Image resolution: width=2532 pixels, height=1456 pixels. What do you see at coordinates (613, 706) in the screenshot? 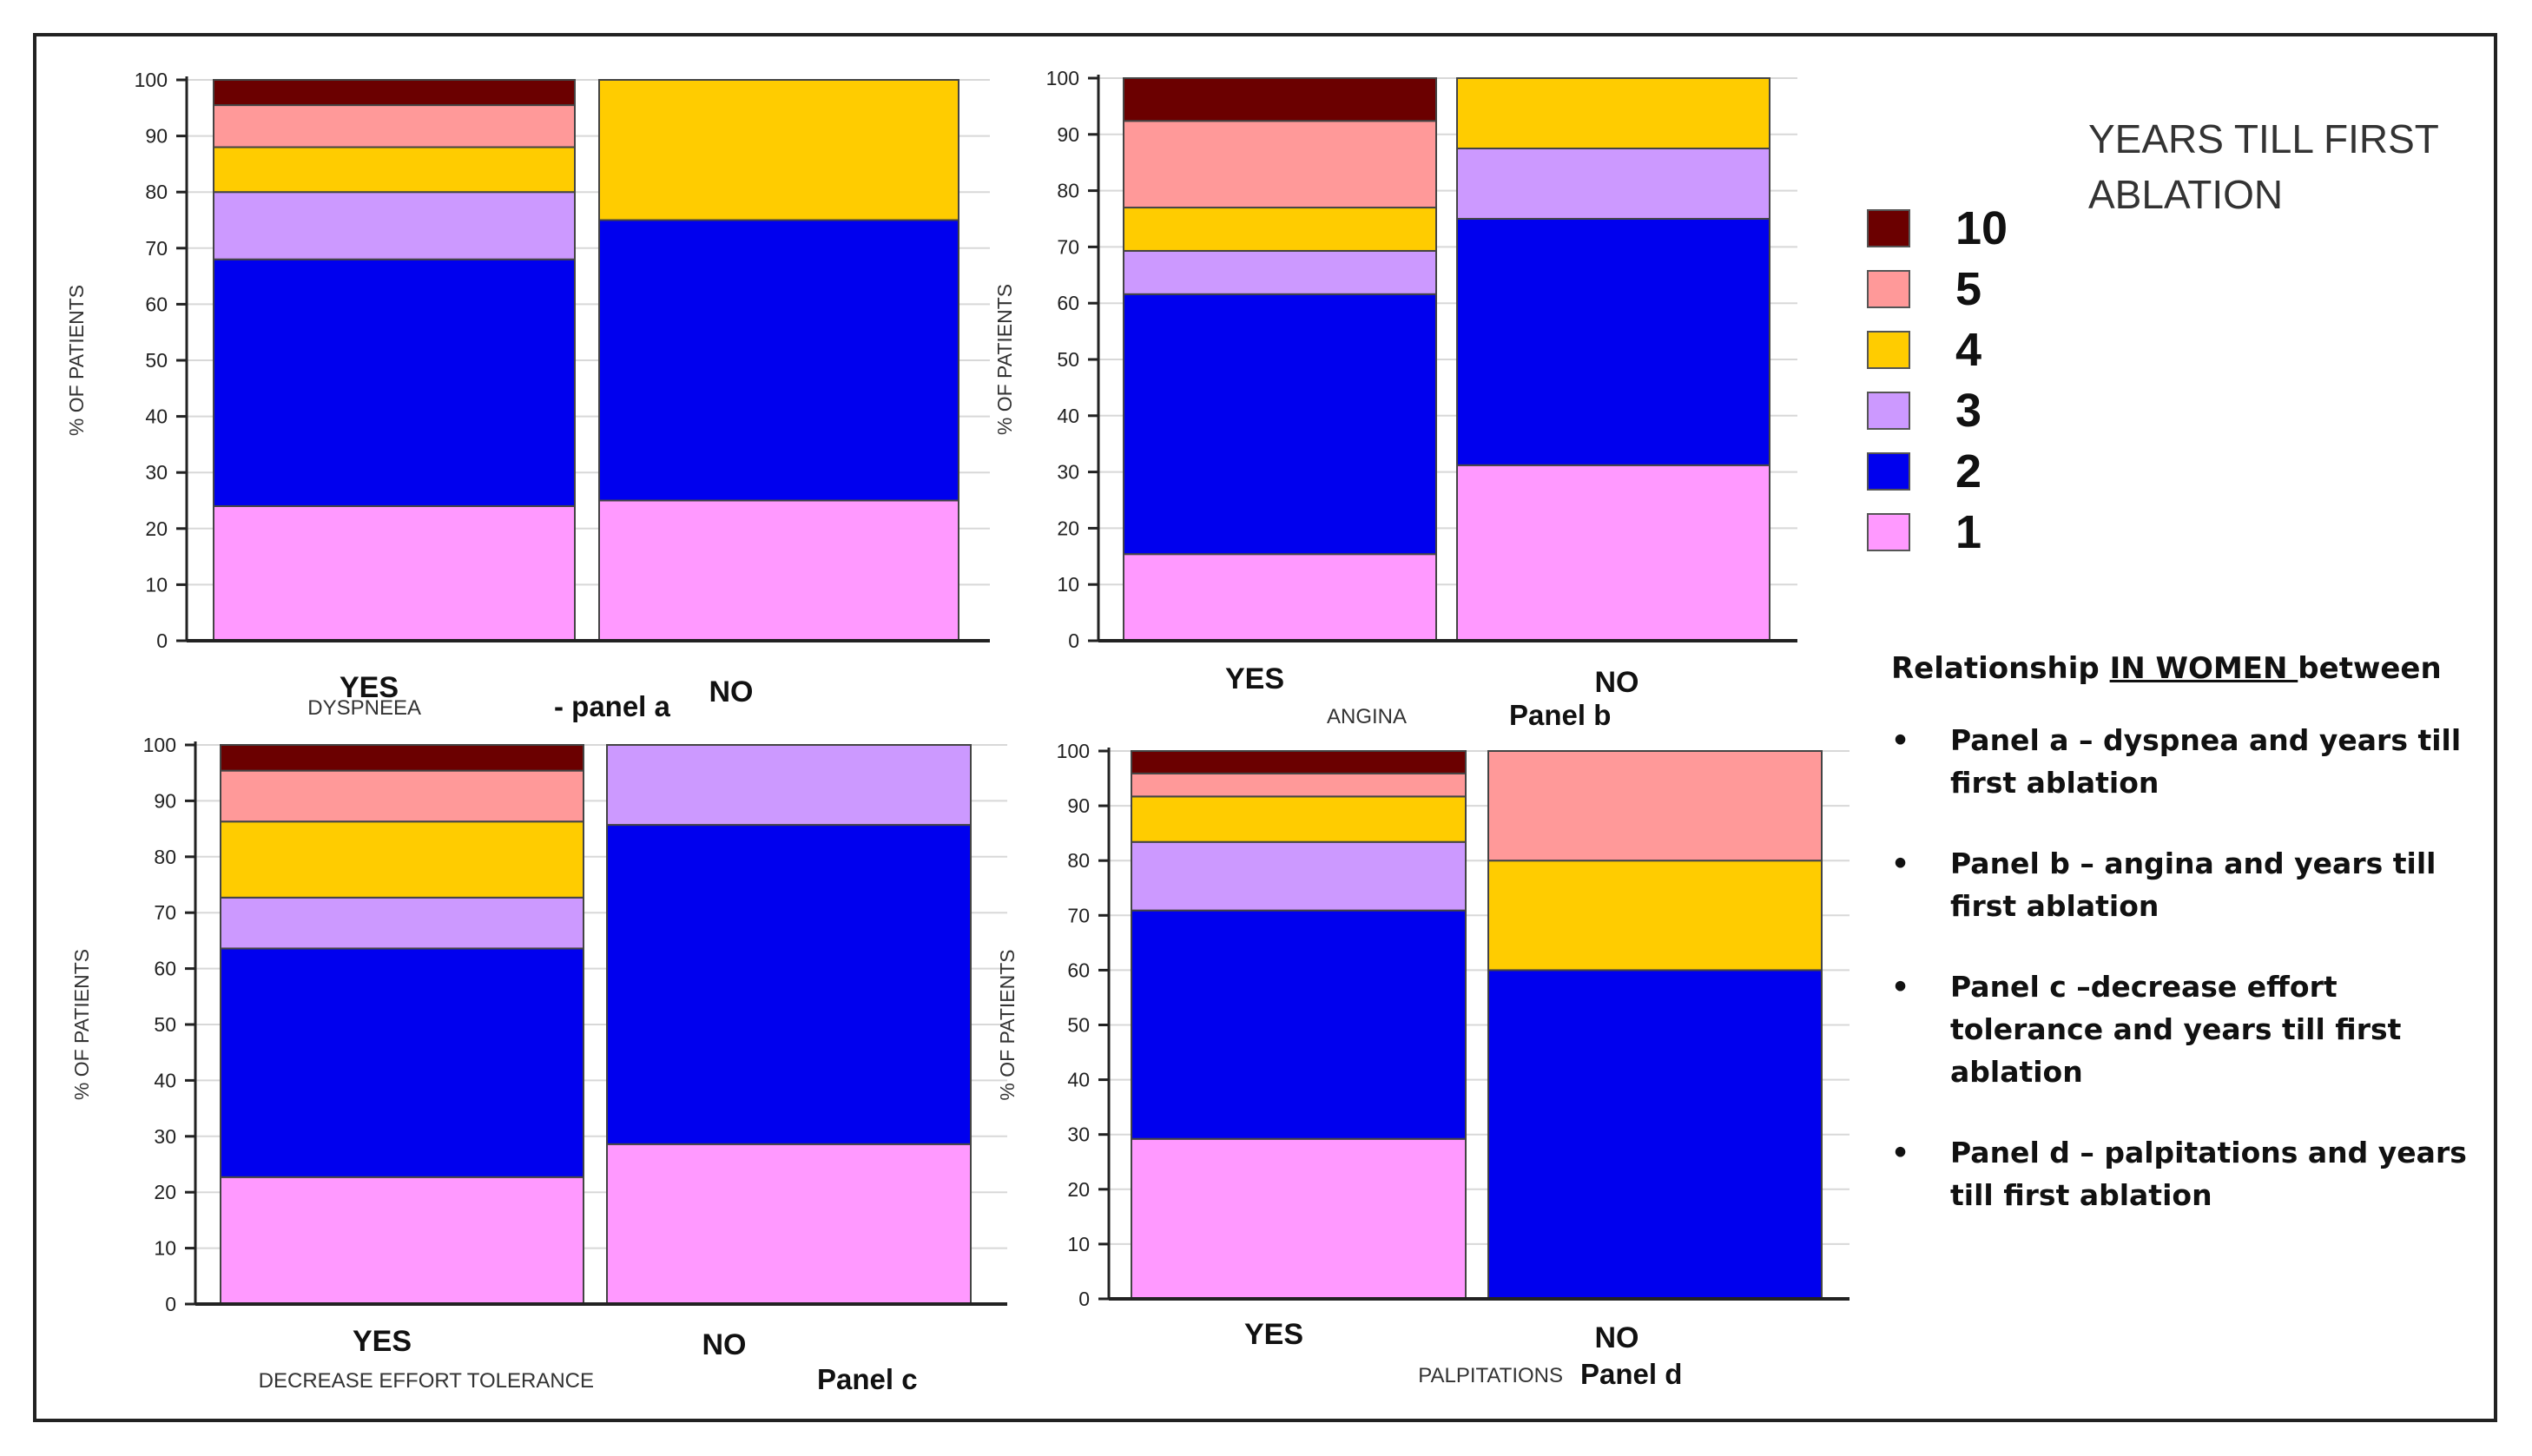
I see `panel-label: - panel a` at bounding box center [613, 706].